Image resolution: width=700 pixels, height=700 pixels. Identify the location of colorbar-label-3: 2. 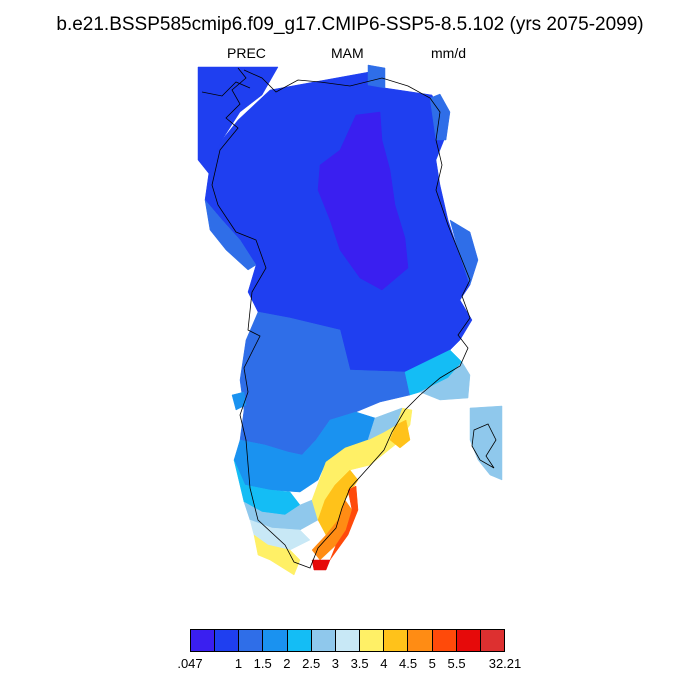
(287, 663).